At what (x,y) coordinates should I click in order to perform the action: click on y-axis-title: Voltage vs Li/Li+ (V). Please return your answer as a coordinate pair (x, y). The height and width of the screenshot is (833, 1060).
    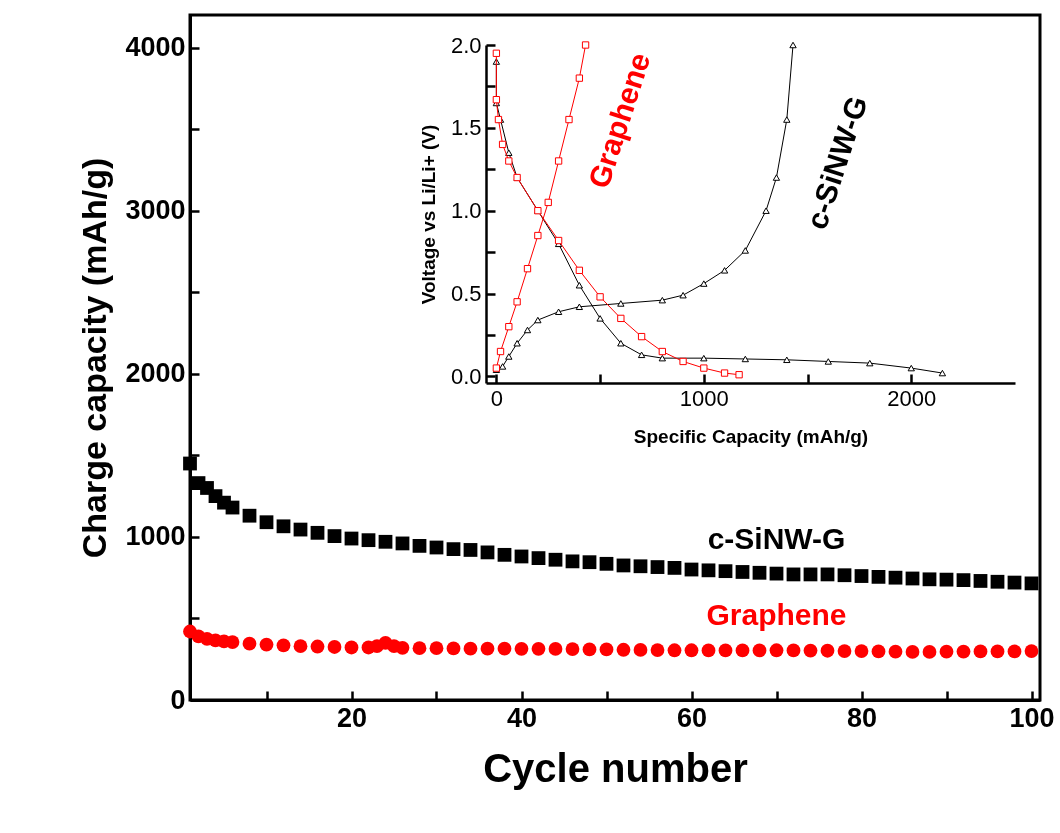
    Looking at the image, I should click on (428, 214).